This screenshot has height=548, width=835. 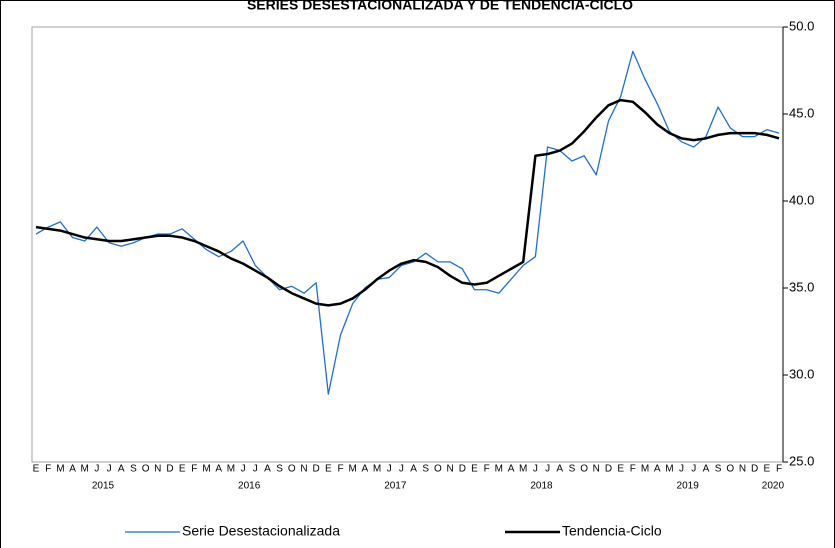 I want to click on legend-label: Tendencia-Ciclo, so click(x=612, y=531).